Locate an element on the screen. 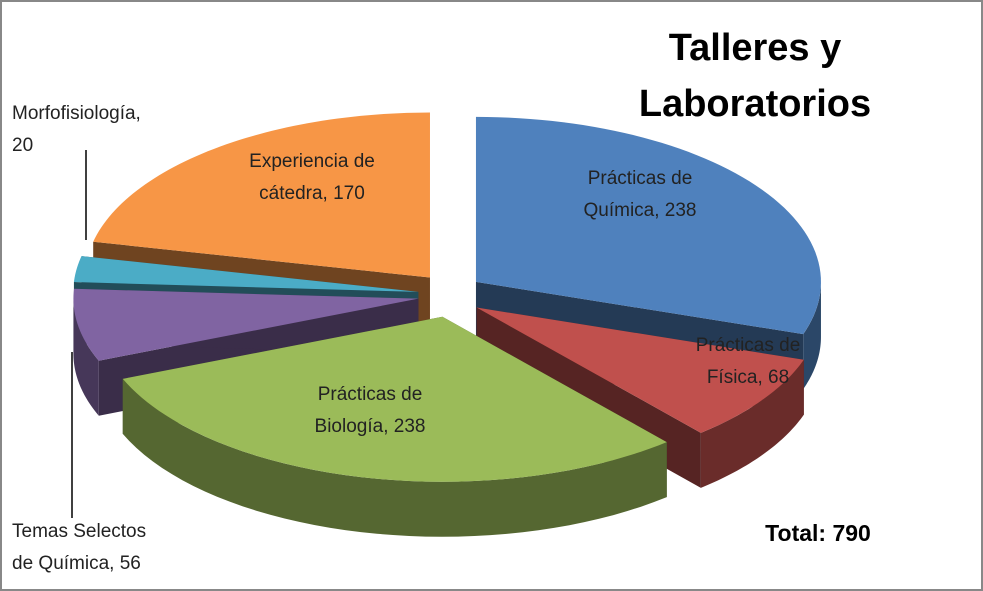 The width and height of the screenshot is (983, 591). annotation: Total: 790 is located at coordinates (818, 533).